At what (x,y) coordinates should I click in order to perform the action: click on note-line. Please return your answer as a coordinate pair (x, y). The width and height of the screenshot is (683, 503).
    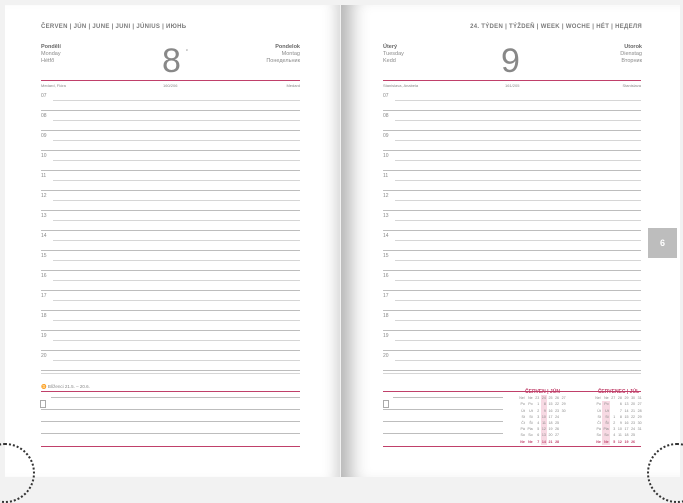
    Looking at the image, I should click on (448, 397).